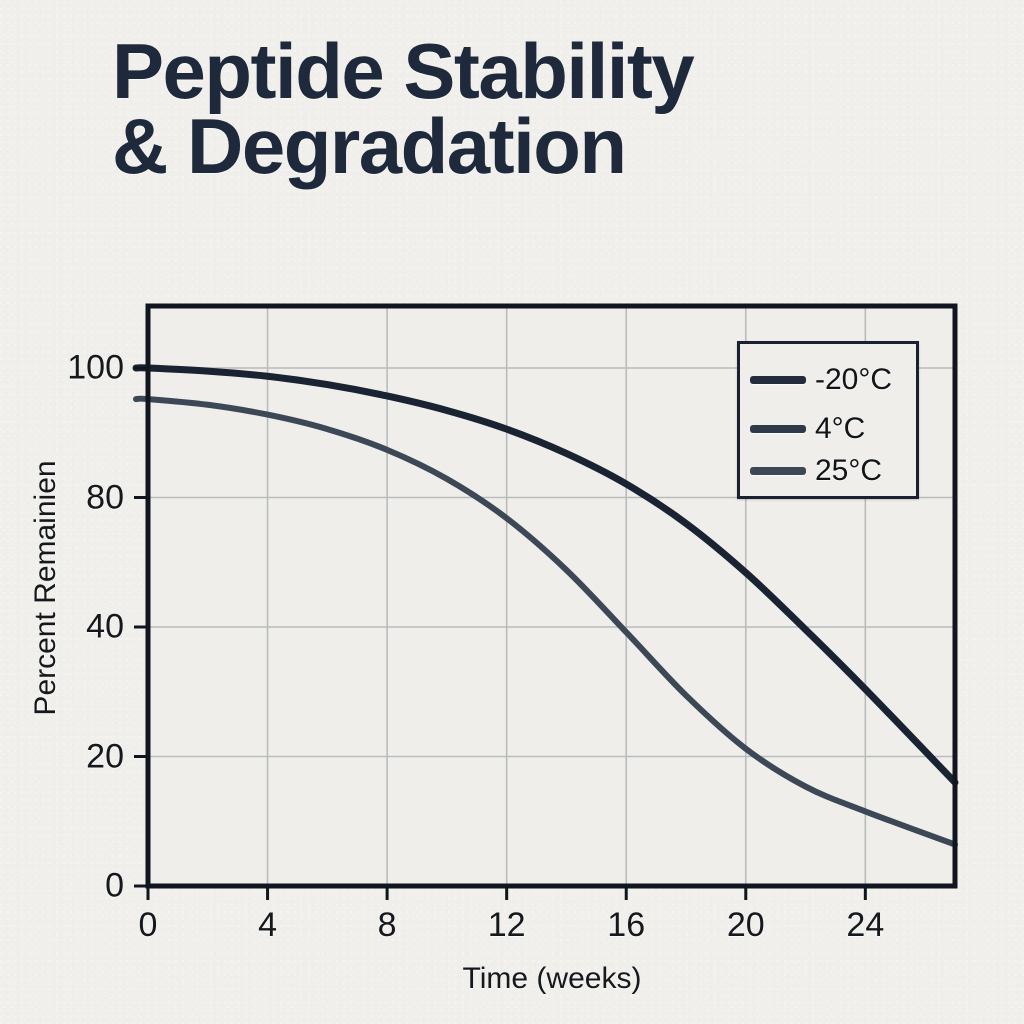 This screenshot has height=1024, width=1024. I want to click on y-tick-label: 20, so click(105, 756).